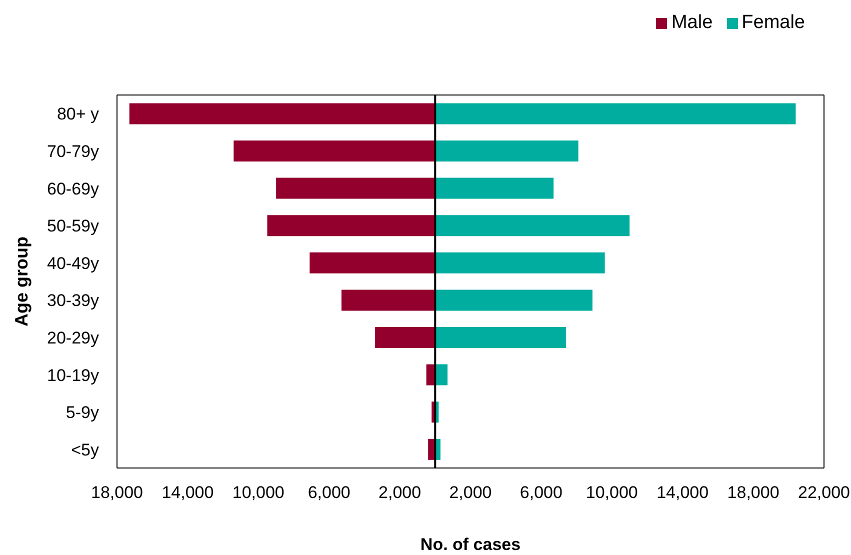  What do you see at coordinates (691, 23) in the screenshot?
I see `legend-label: Male` at bounding box center [691, 23].